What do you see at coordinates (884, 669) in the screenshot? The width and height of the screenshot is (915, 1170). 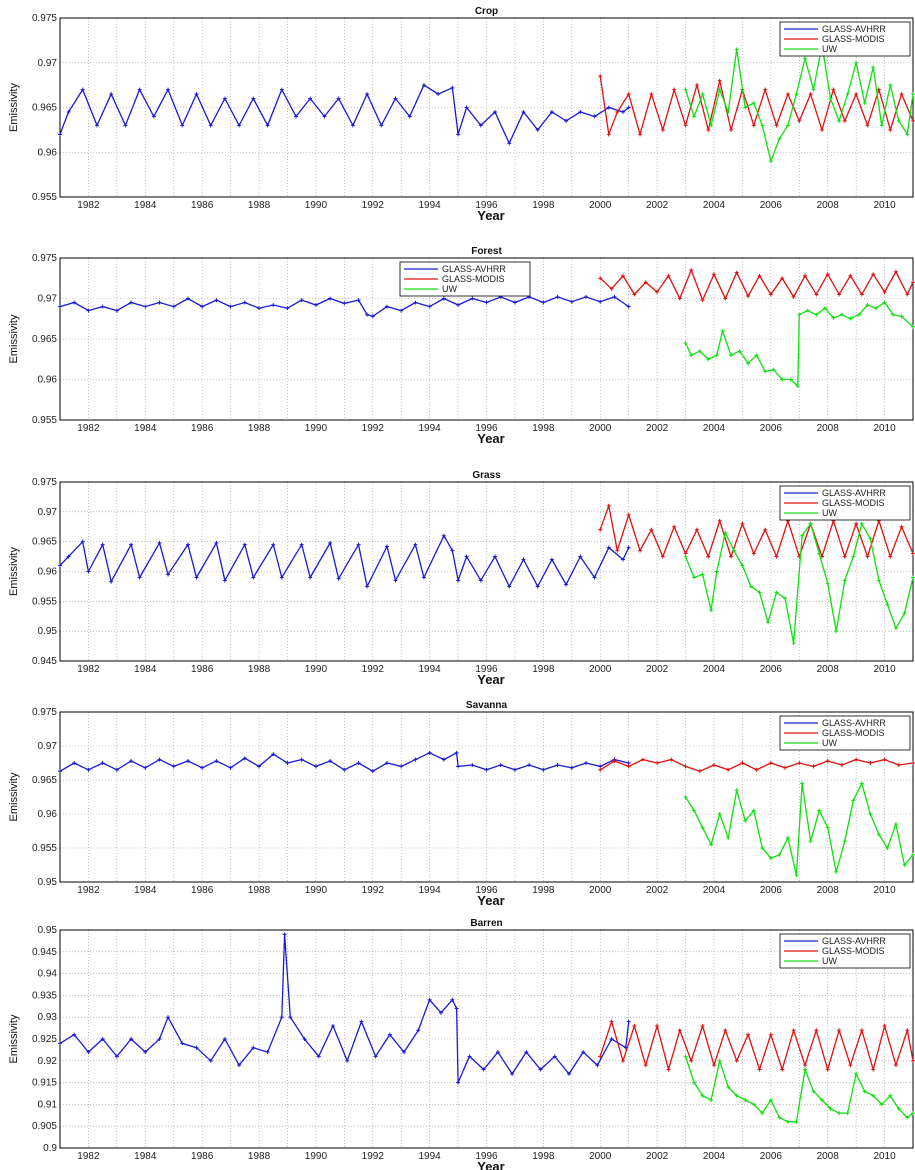 I see `x-tick-label: 2010` at bounding box center [884, 669].